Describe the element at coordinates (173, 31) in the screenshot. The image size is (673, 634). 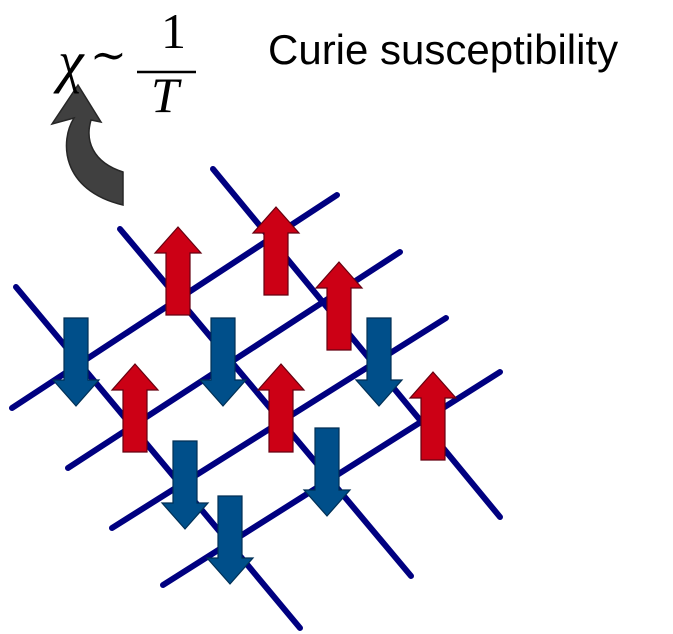
I see `fraction-numerator: 1` at that location.